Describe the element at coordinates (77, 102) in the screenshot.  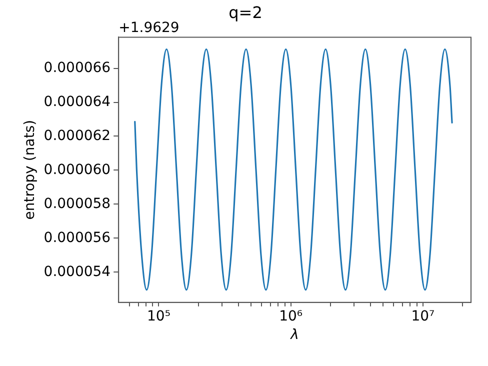
I see `y-tick-label: 0.000064` at that location.